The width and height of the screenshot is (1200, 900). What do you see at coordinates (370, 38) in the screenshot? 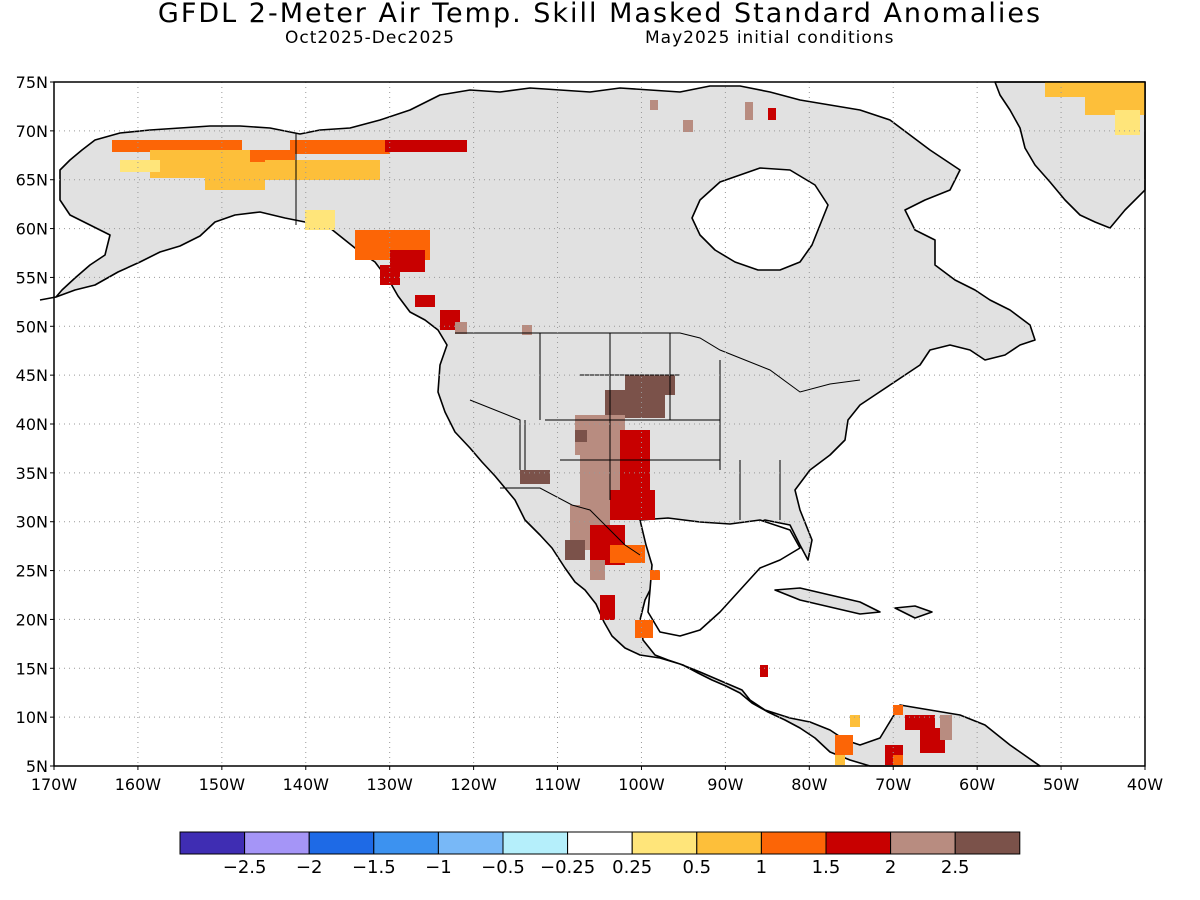
I see `forecast-period: Oct2025-Dec2025` at bounding box center [370, 38].